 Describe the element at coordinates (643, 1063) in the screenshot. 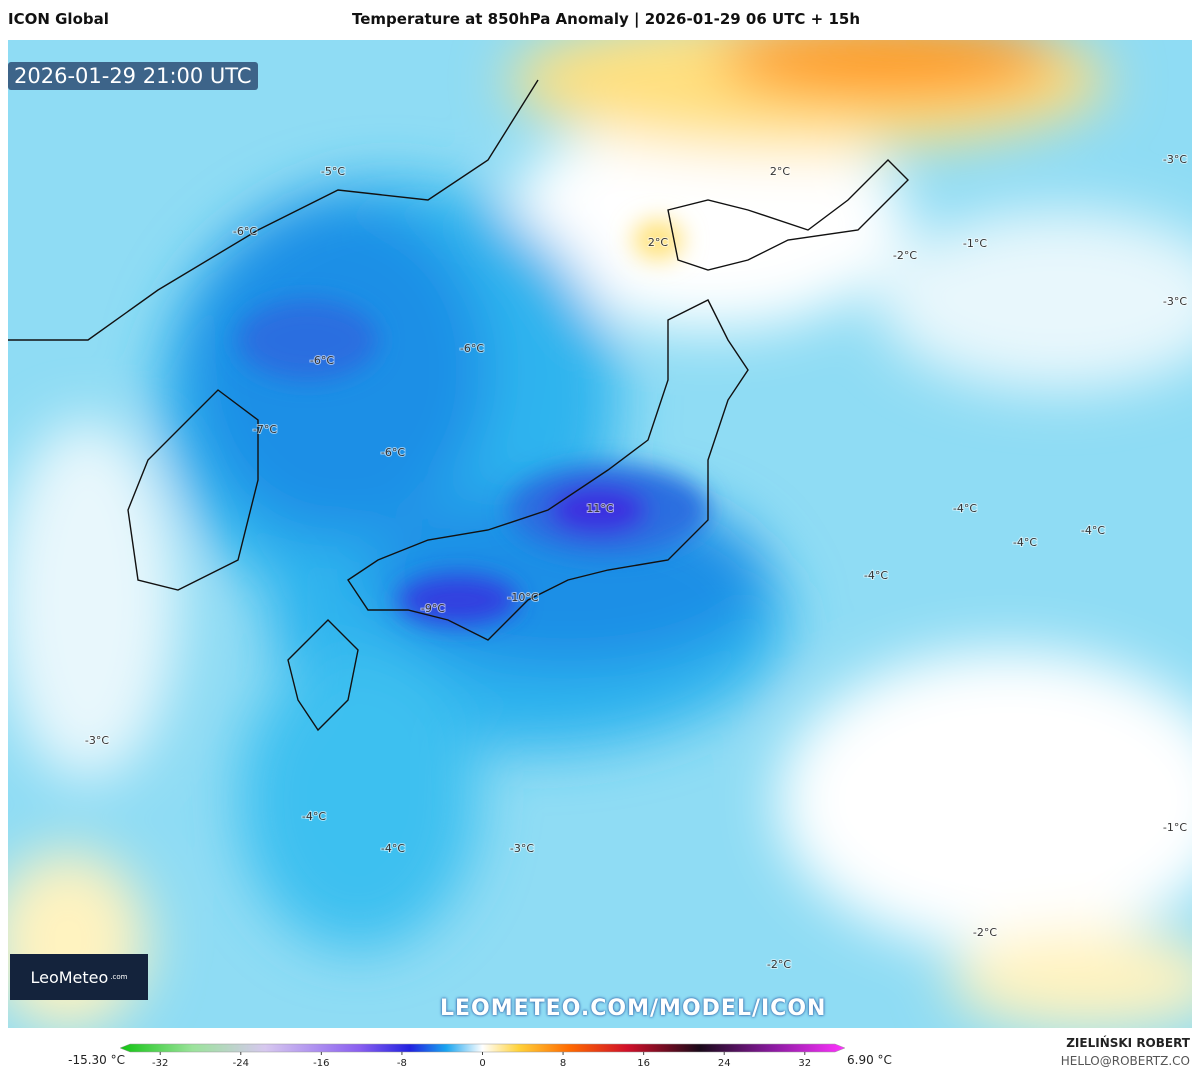

I see `colorbar-tick-label: 16` at that location.